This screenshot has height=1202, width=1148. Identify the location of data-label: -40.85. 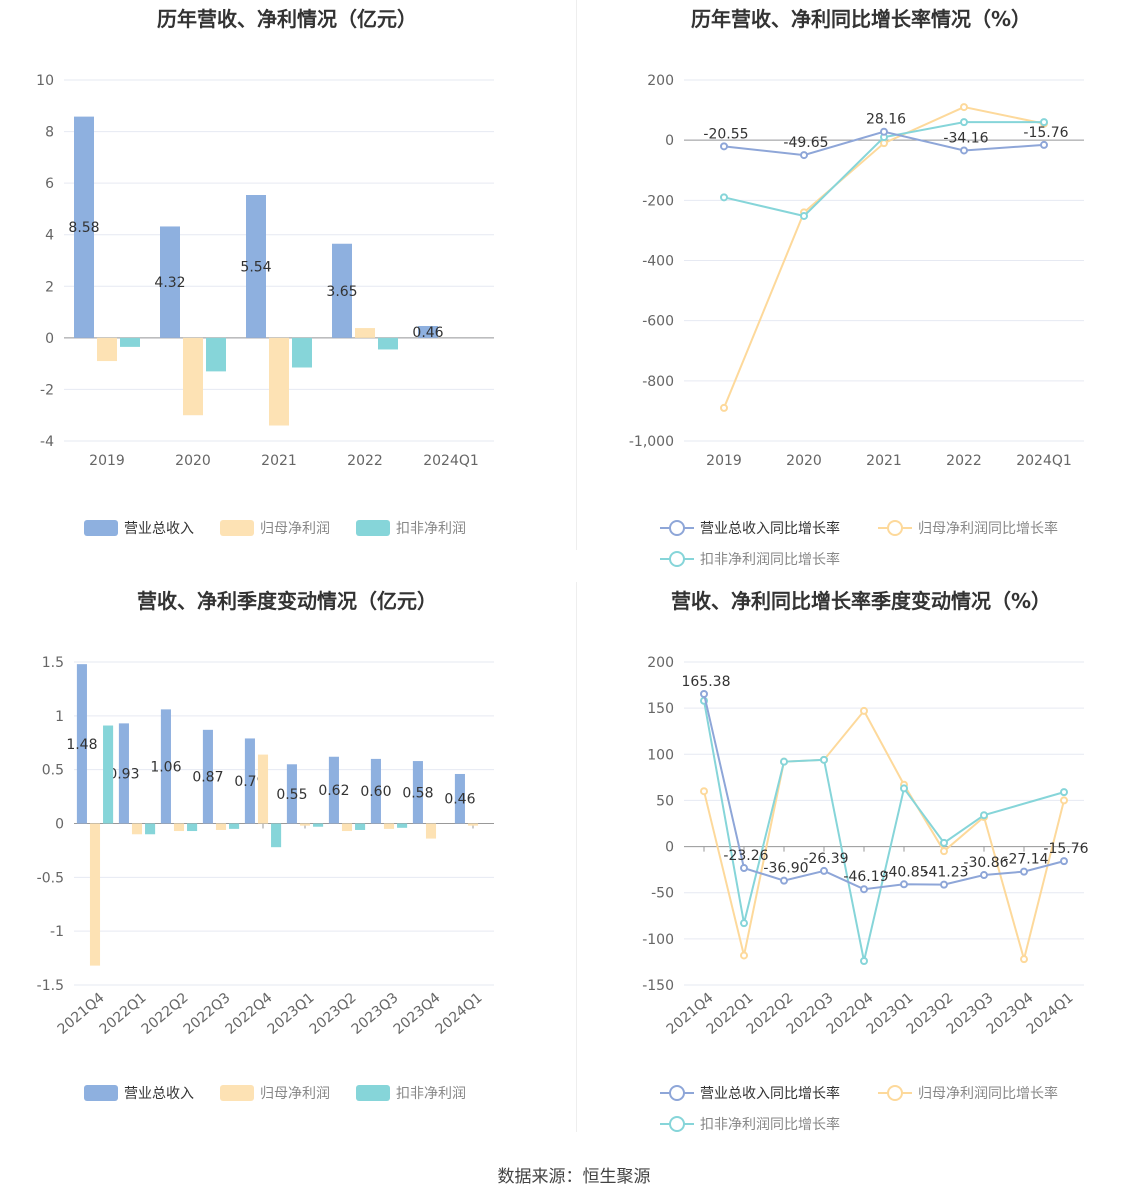
(905, 872).